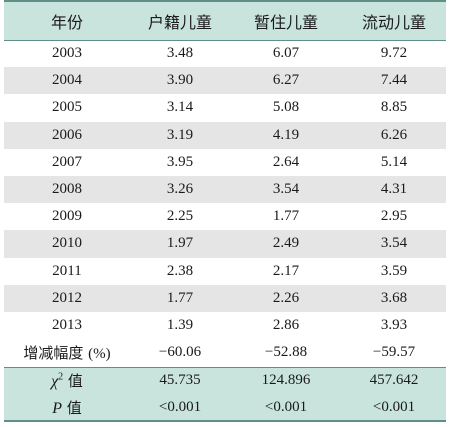 This screenshot has height=427, width=450. I want to click on chi-letter: χ, so click(55, 382).